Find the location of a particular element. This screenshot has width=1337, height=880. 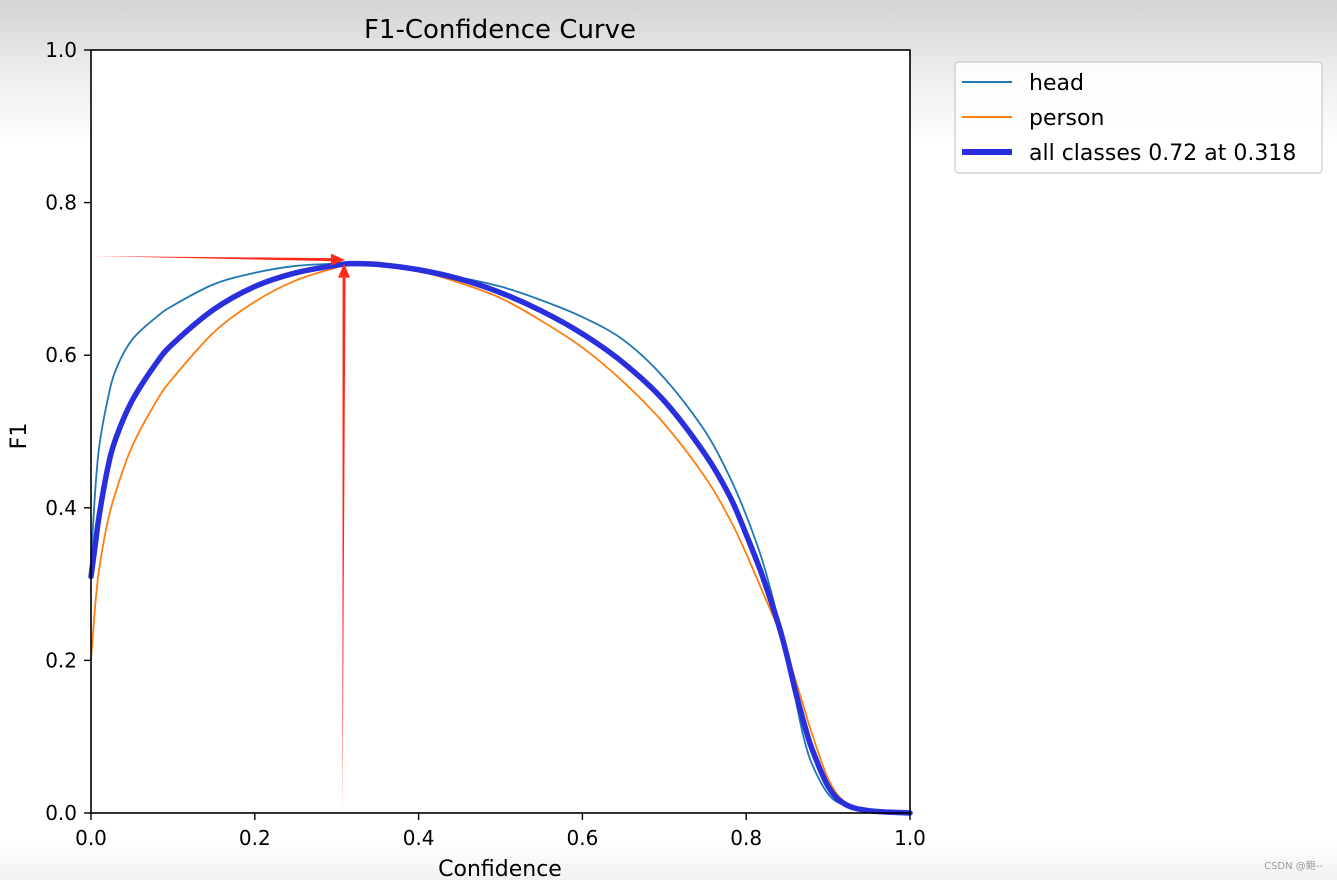

legend-label-all: all classes 0.72 at 0.318 is located at coordinates (1162, 153).